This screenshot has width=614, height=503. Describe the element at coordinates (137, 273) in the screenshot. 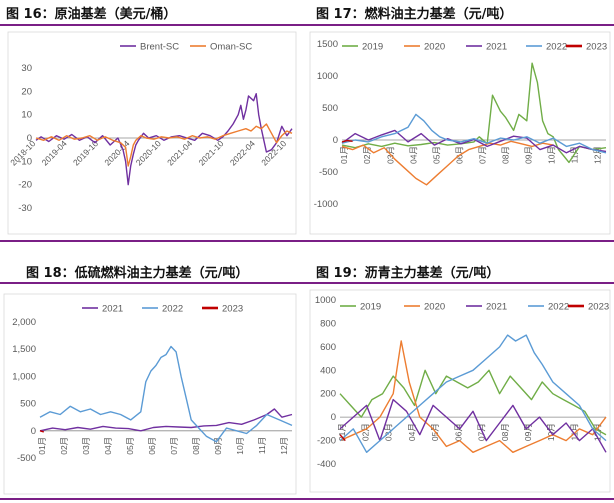

I see `chart-title-18: 图 18：低硫燃料油主力基差（元/吨）` at that location.